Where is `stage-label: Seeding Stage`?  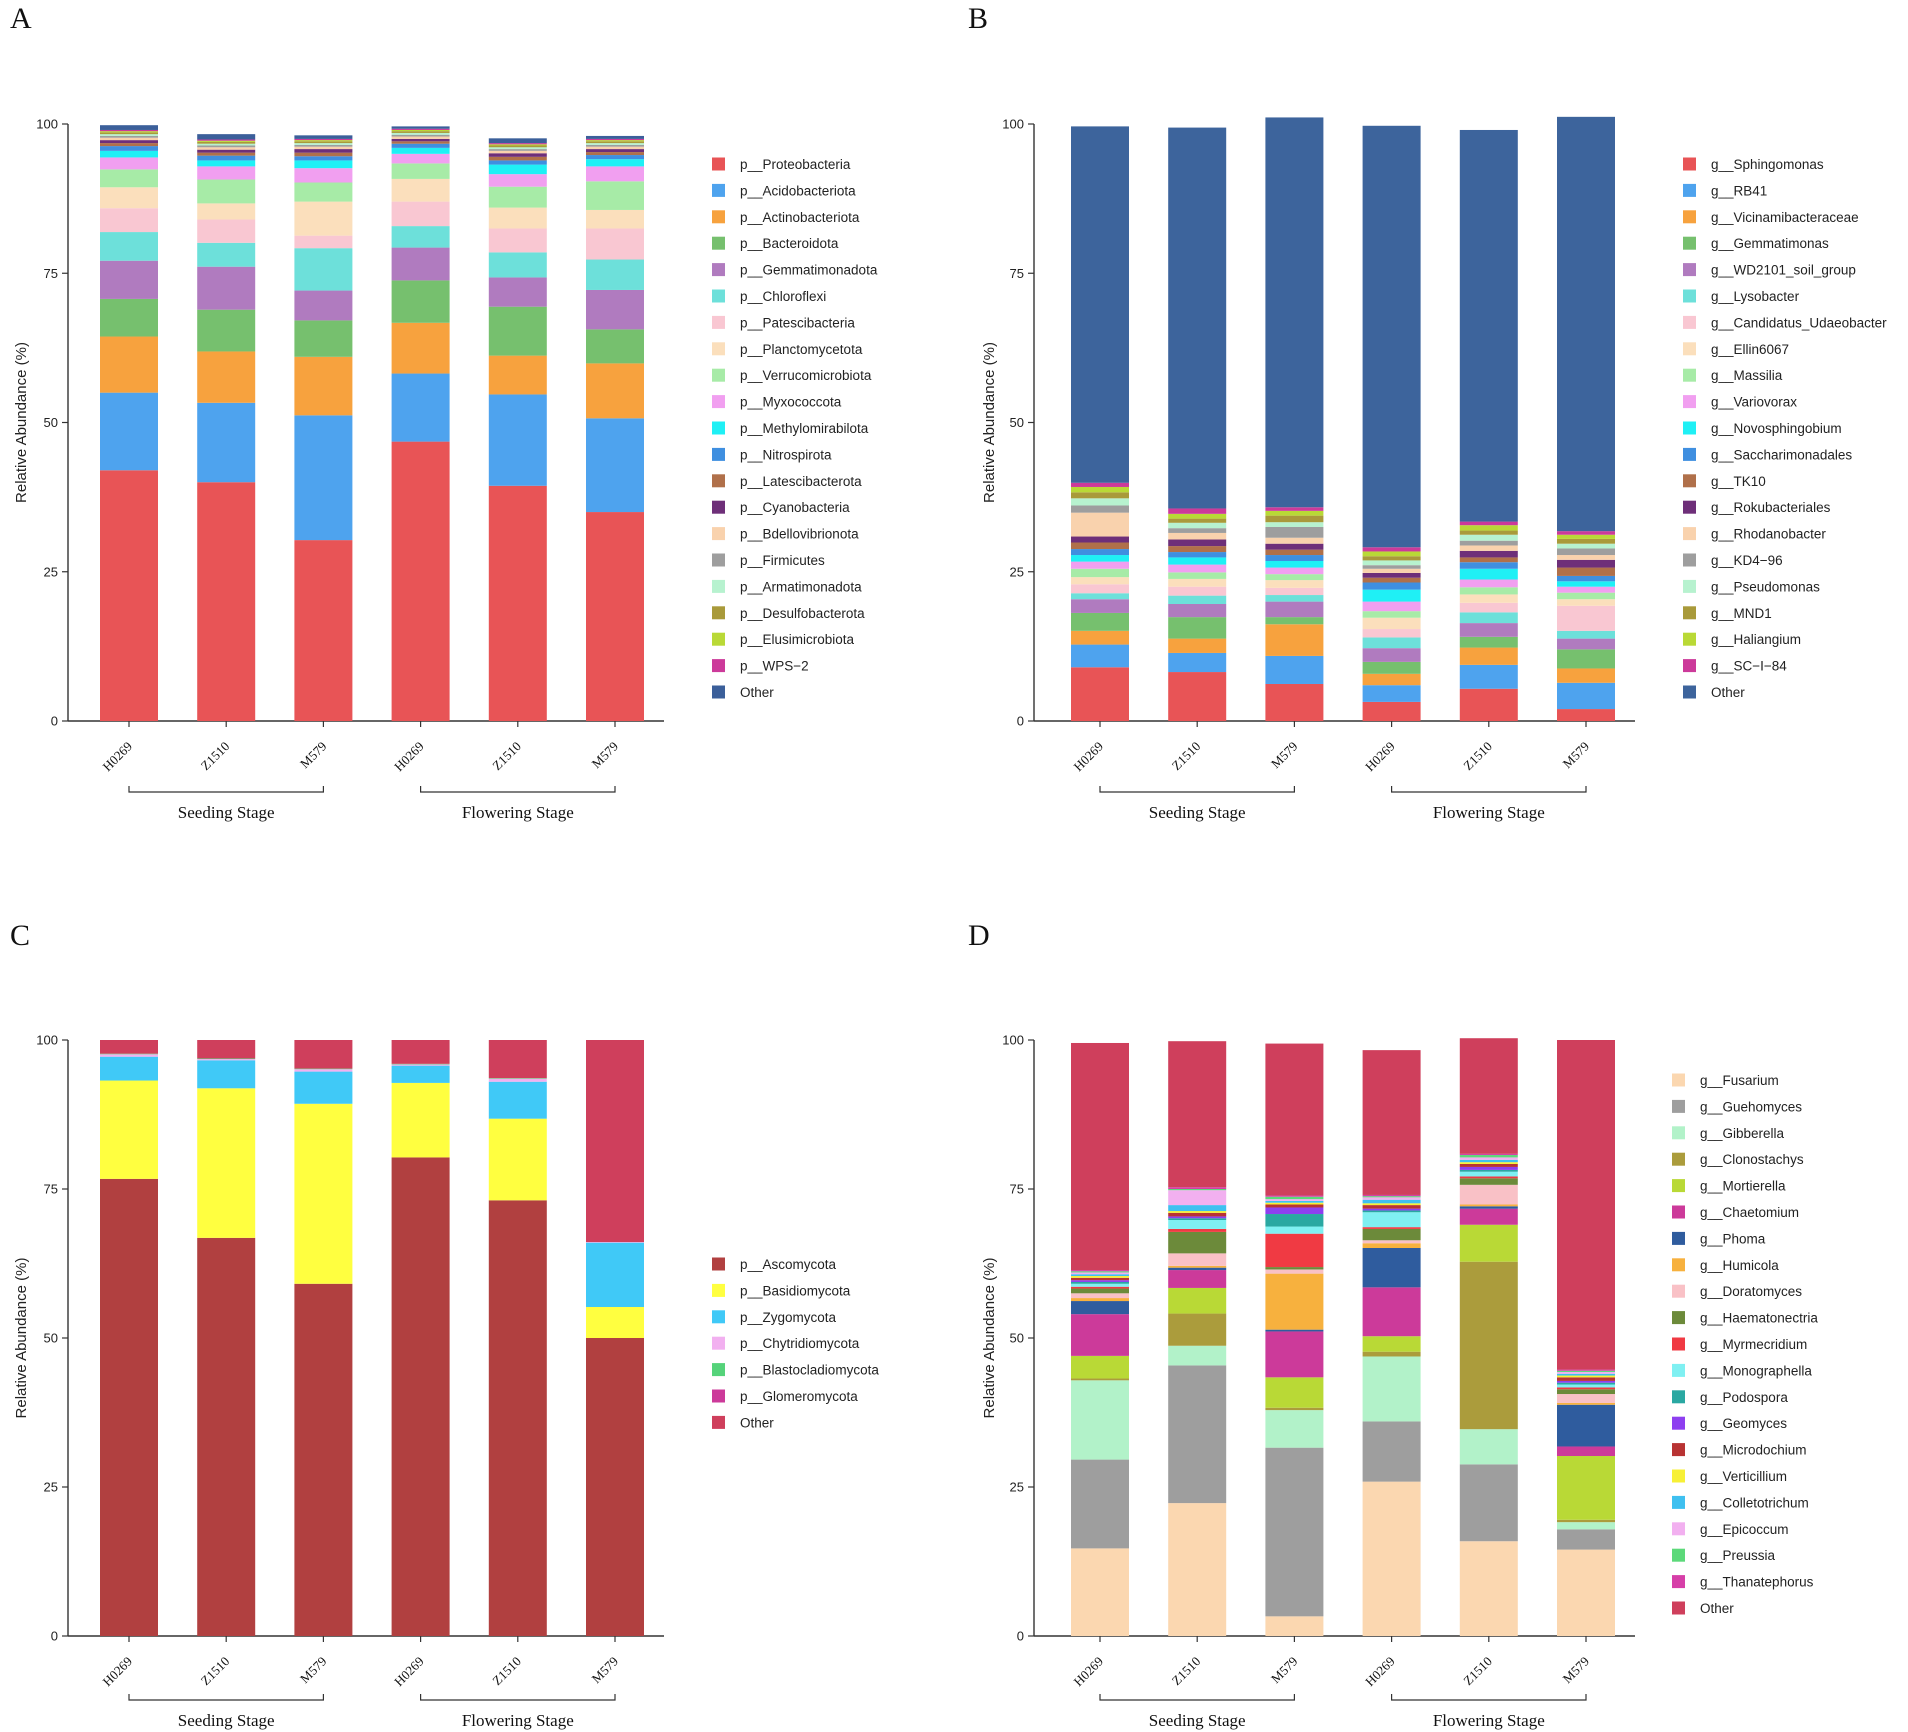
stage-label: Seeding Stage is located at coordinates (226, 812).